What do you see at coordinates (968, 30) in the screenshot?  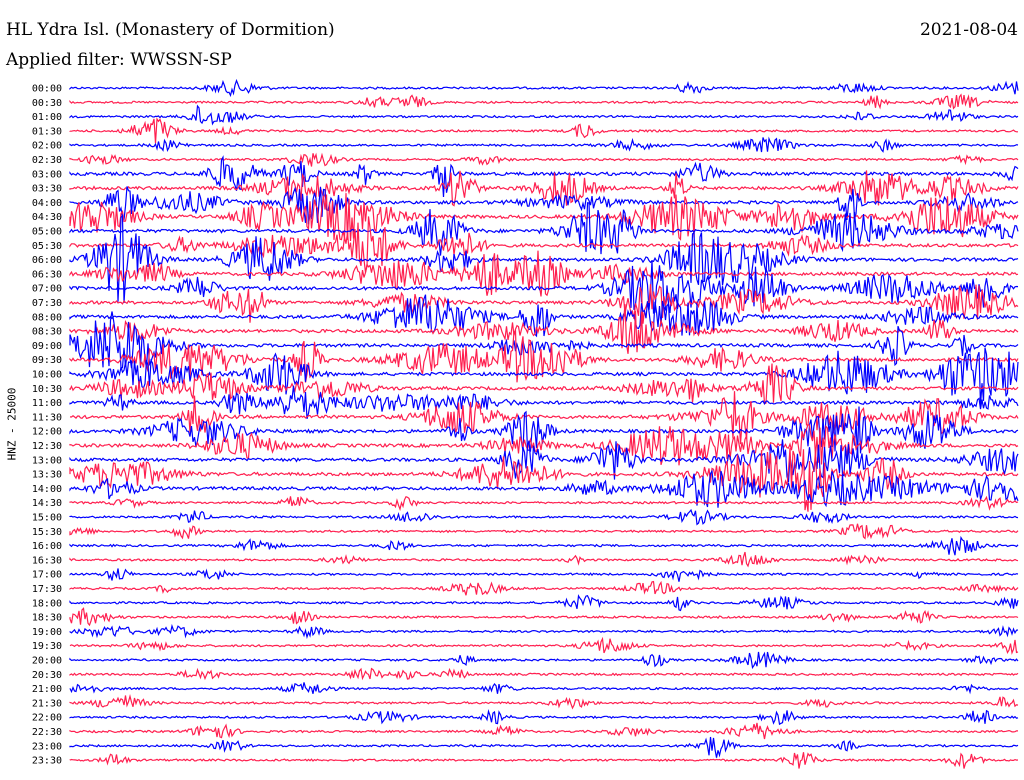 I see `date-label: 2021-08-04` at bounding box center [968, 30].